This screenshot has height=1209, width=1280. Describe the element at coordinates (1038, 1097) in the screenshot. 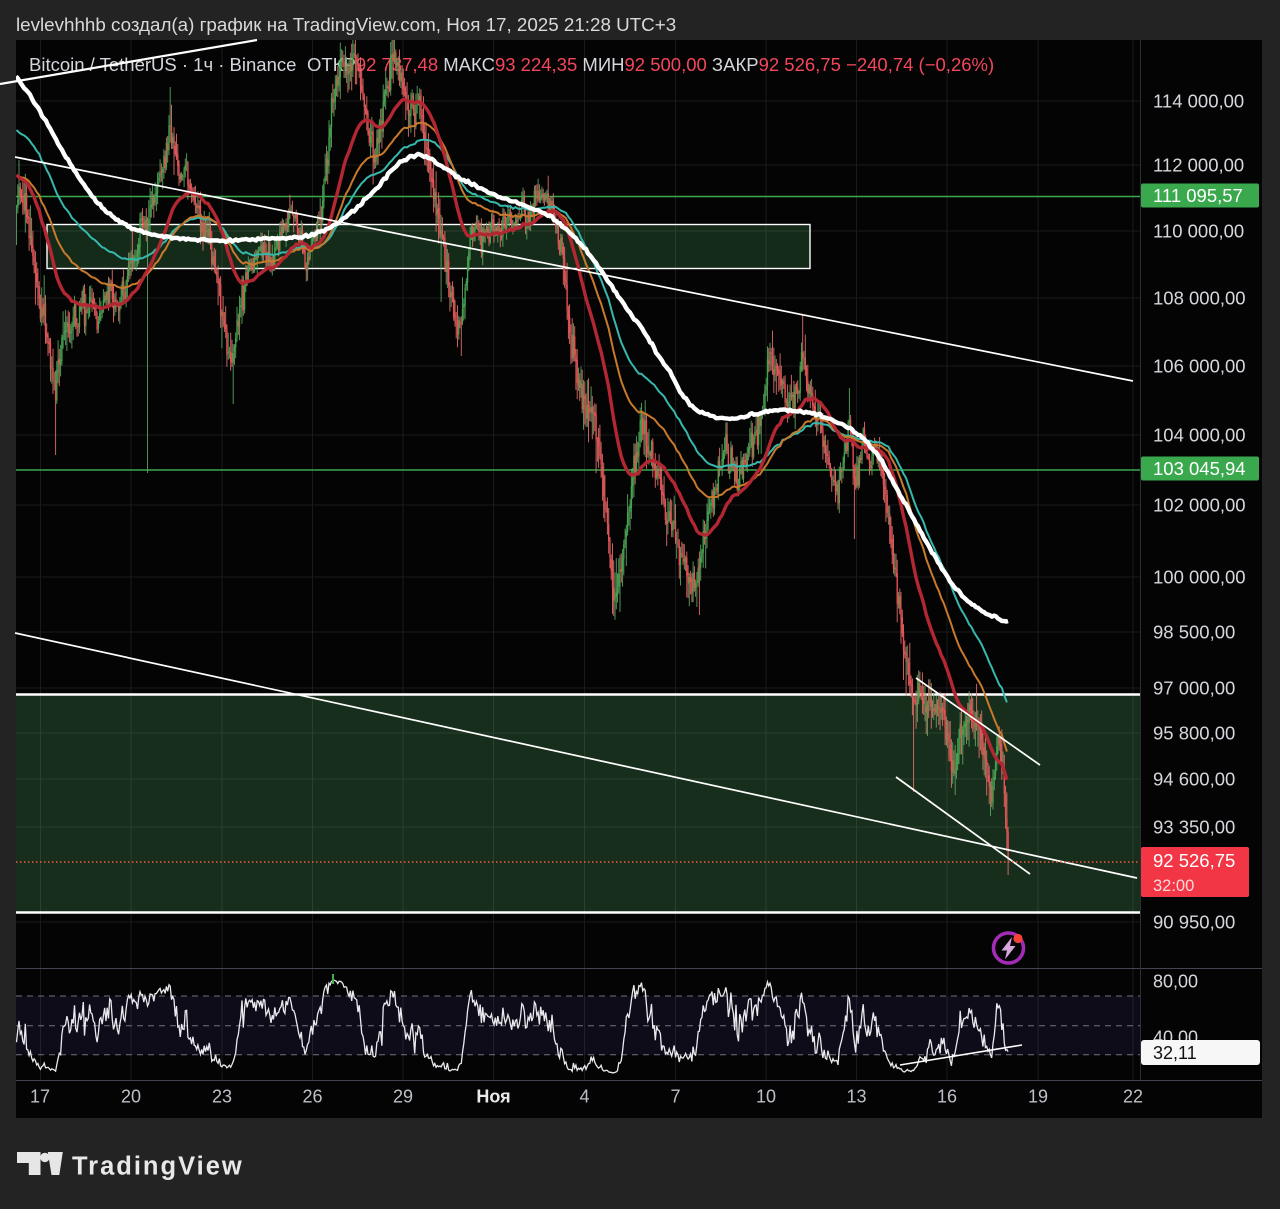

I see `svg-text: 19` at that location.